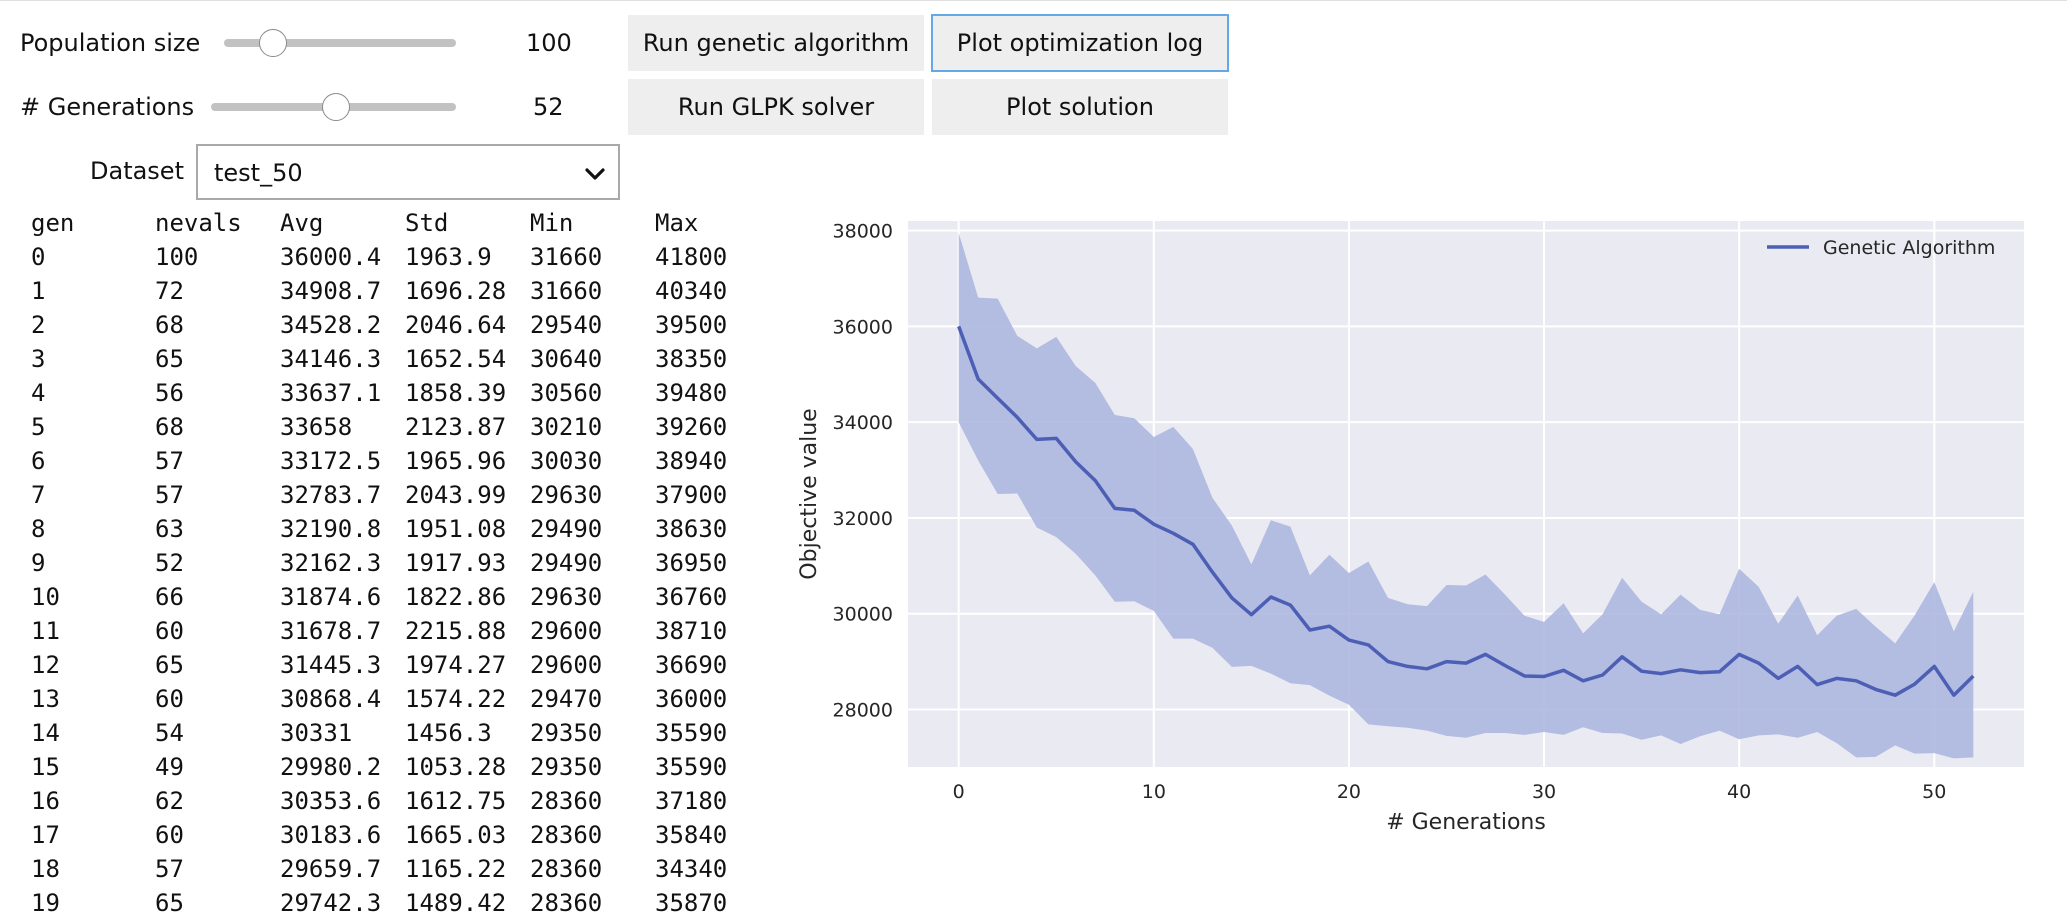 The image size is (2067, 920). I want to click on y-tick-label: 36000, so click(863, 327).